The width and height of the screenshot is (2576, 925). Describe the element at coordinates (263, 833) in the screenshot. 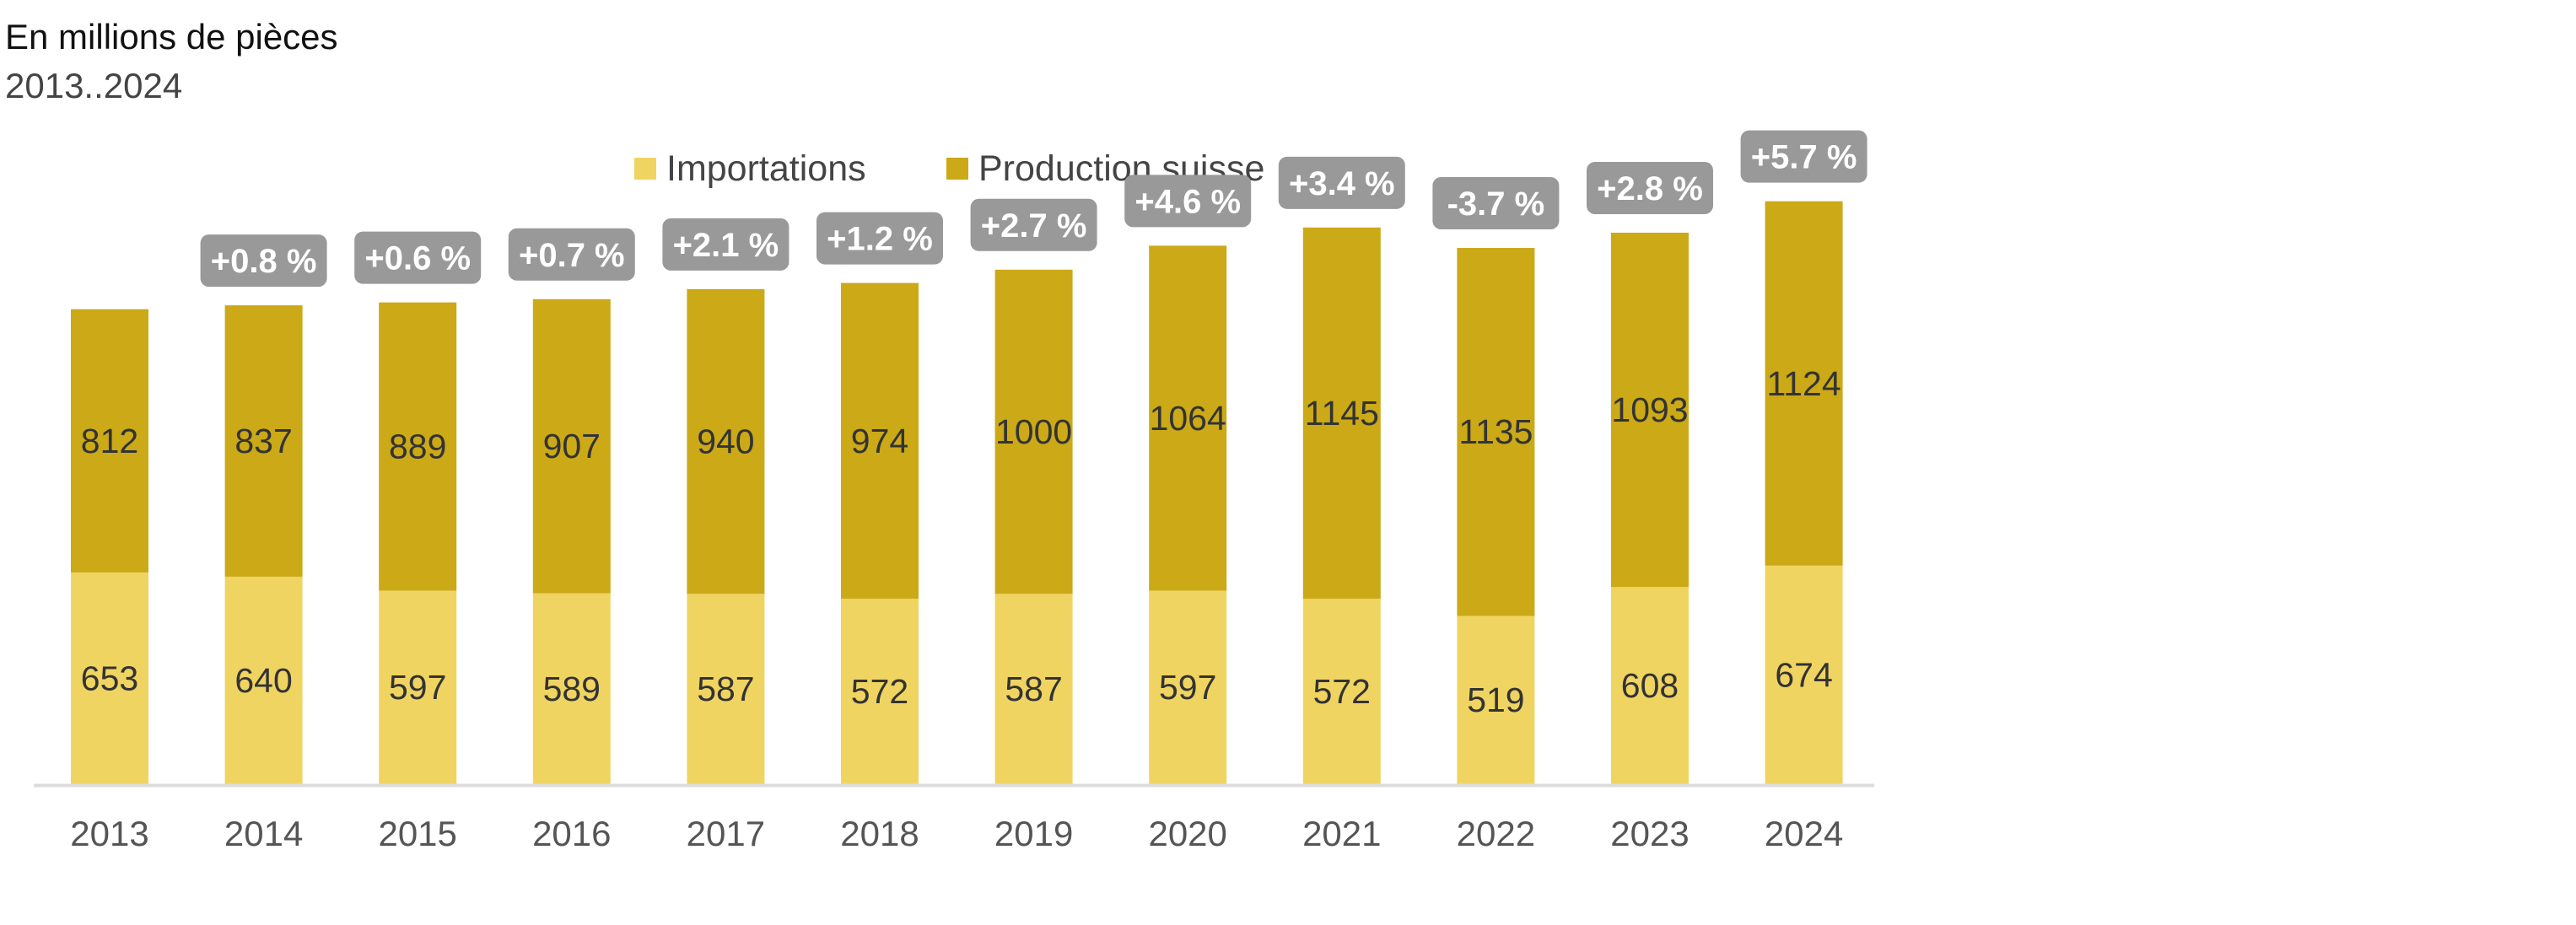

I see `x-tick-label-2014: 2014` at that location.